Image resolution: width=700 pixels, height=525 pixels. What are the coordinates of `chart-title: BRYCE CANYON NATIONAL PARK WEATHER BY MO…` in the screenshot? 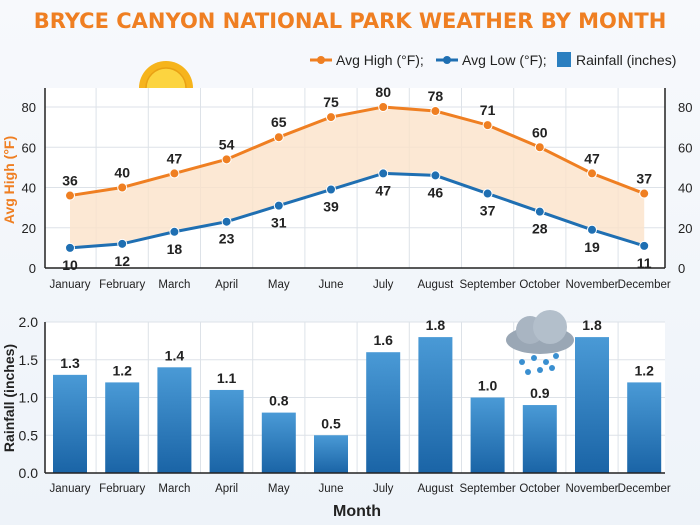 It's located at (350, 21).